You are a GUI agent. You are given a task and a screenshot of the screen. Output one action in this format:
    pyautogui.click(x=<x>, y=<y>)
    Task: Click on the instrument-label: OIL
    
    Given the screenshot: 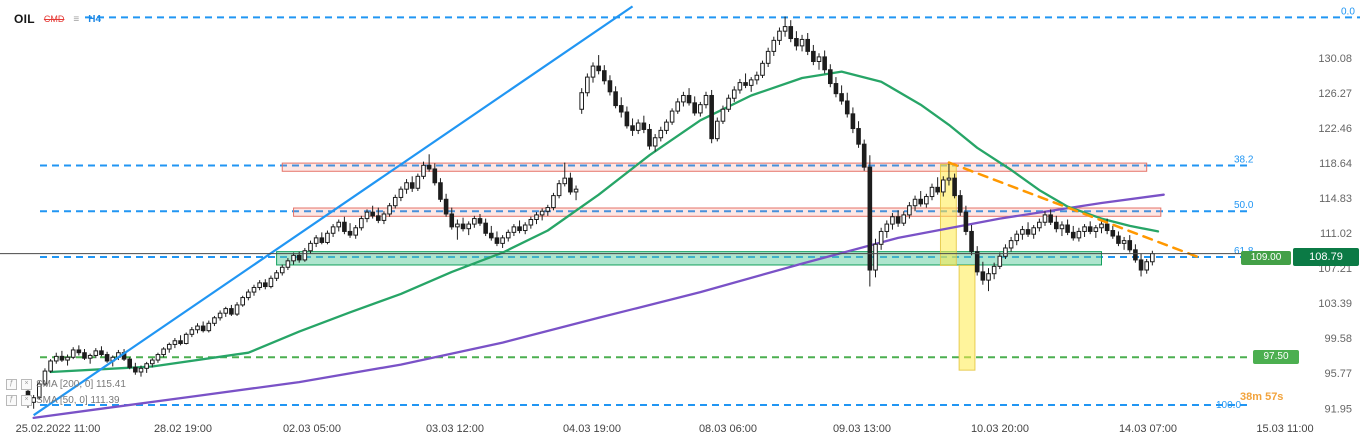 What is the action you would take?
    pyautogui.click(x=24, y=19)
    